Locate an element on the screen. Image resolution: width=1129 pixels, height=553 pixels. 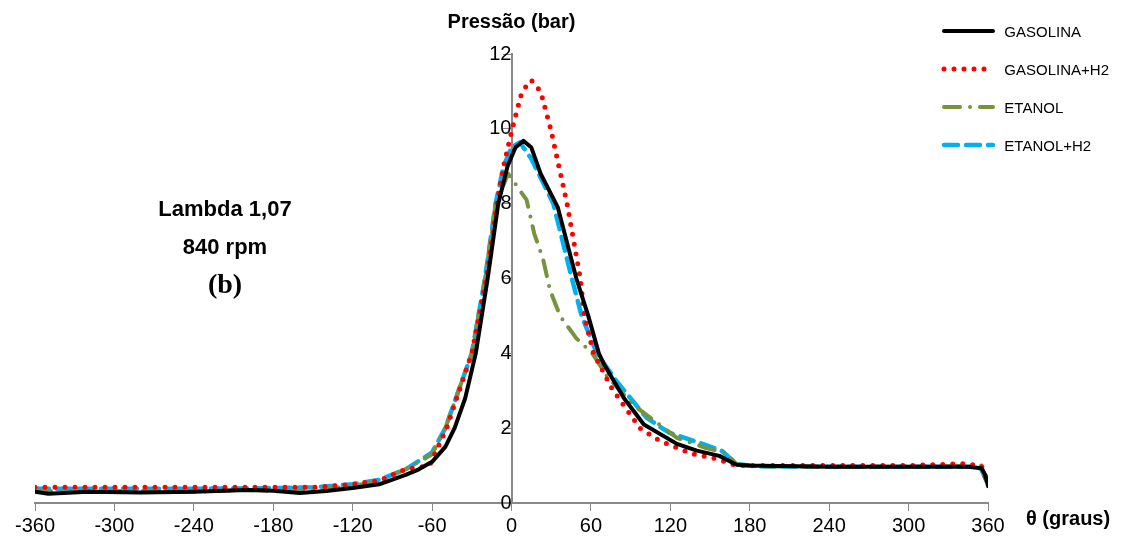
x-tick-label: -120 is located at coordinates (352, 524).